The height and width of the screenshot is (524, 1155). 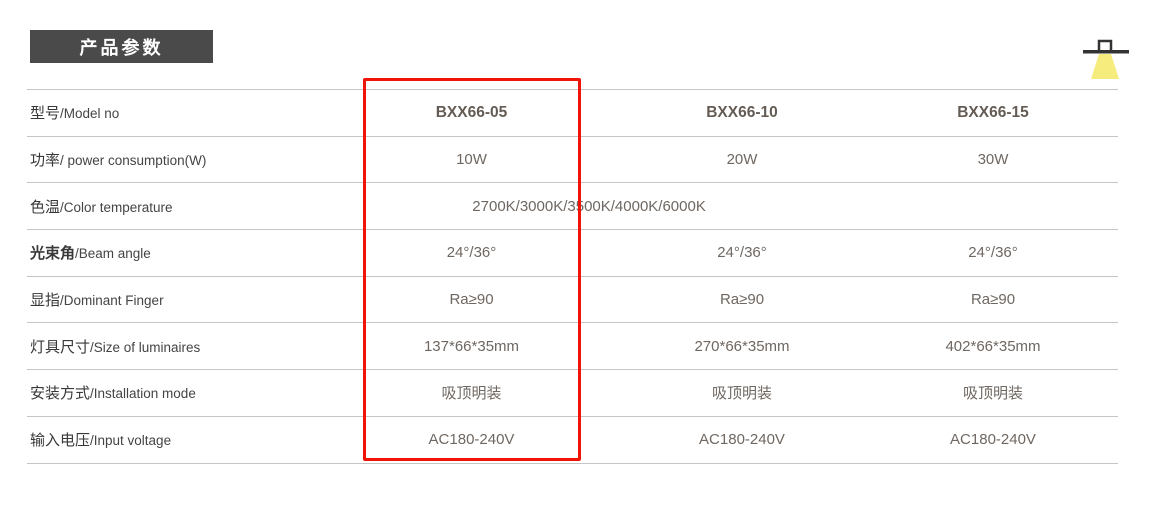 What do you see at coordinates (993, 112) in the screenshot?
I see `cell-model-3: BXX66-15` at bounding box center [993, 112].